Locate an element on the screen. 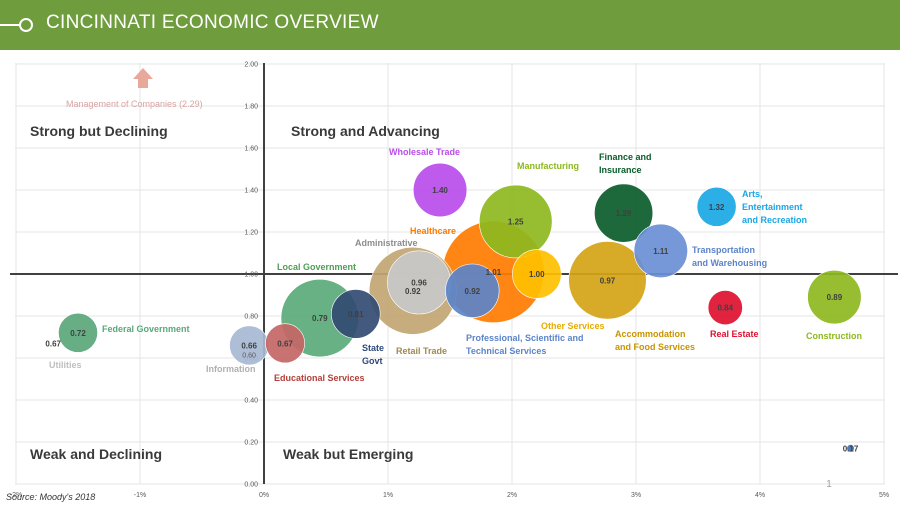 This screenshot has height=506, width=900. bubble-name-line: Manufacturing is located at coordinates (548, 166).